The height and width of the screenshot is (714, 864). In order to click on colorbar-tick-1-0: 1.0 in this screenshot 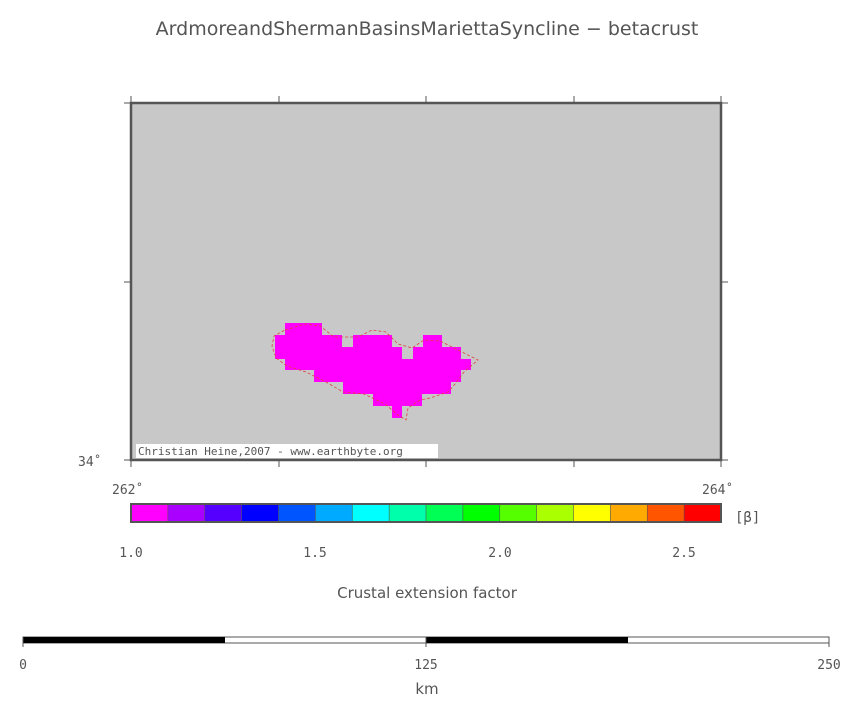, I will do `click(130, 553)`.